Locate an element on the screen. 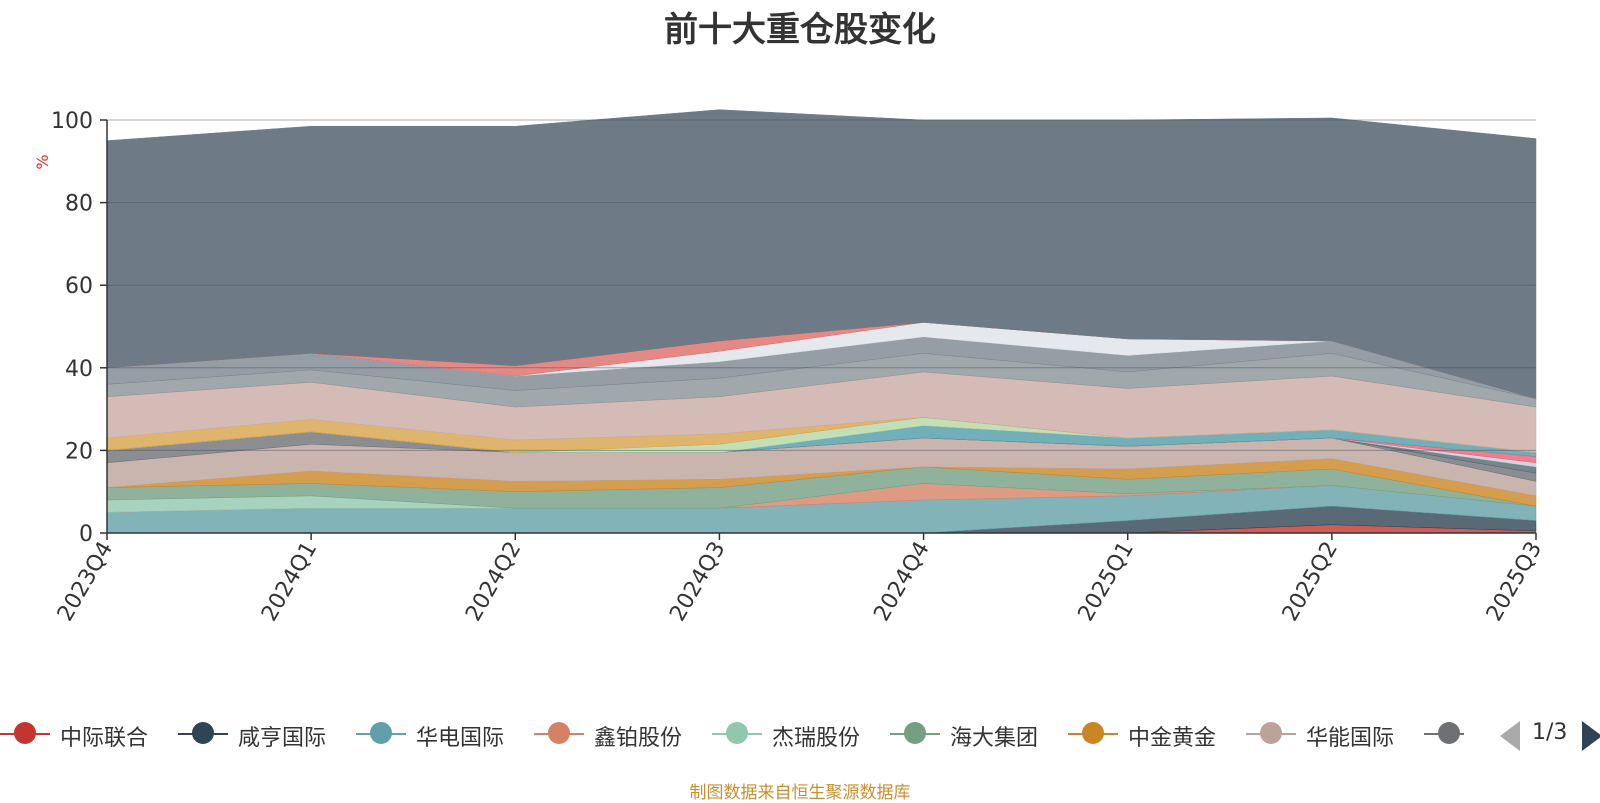 Image resolution: width=1600 pixels, height=803 pixels. legend-page-indicator: 1/3 is located at coordinates (1550, 732).